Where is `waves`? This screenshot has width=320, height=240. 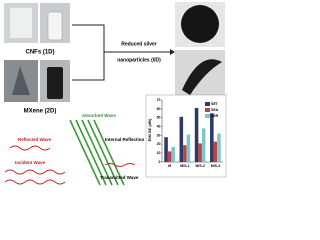
waves is located at coordinates (70, 165).